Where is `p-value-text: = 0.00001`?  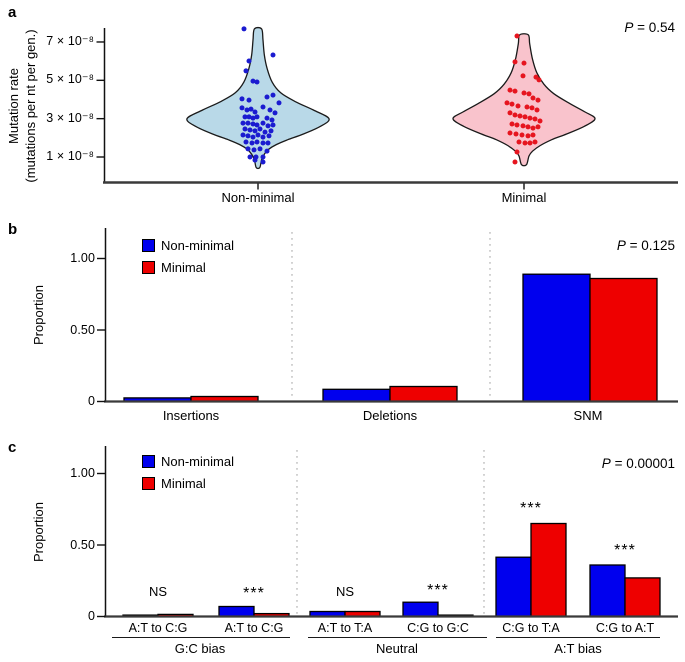 p-value-text: = 0.00001 is located at coordinates (642, 463).